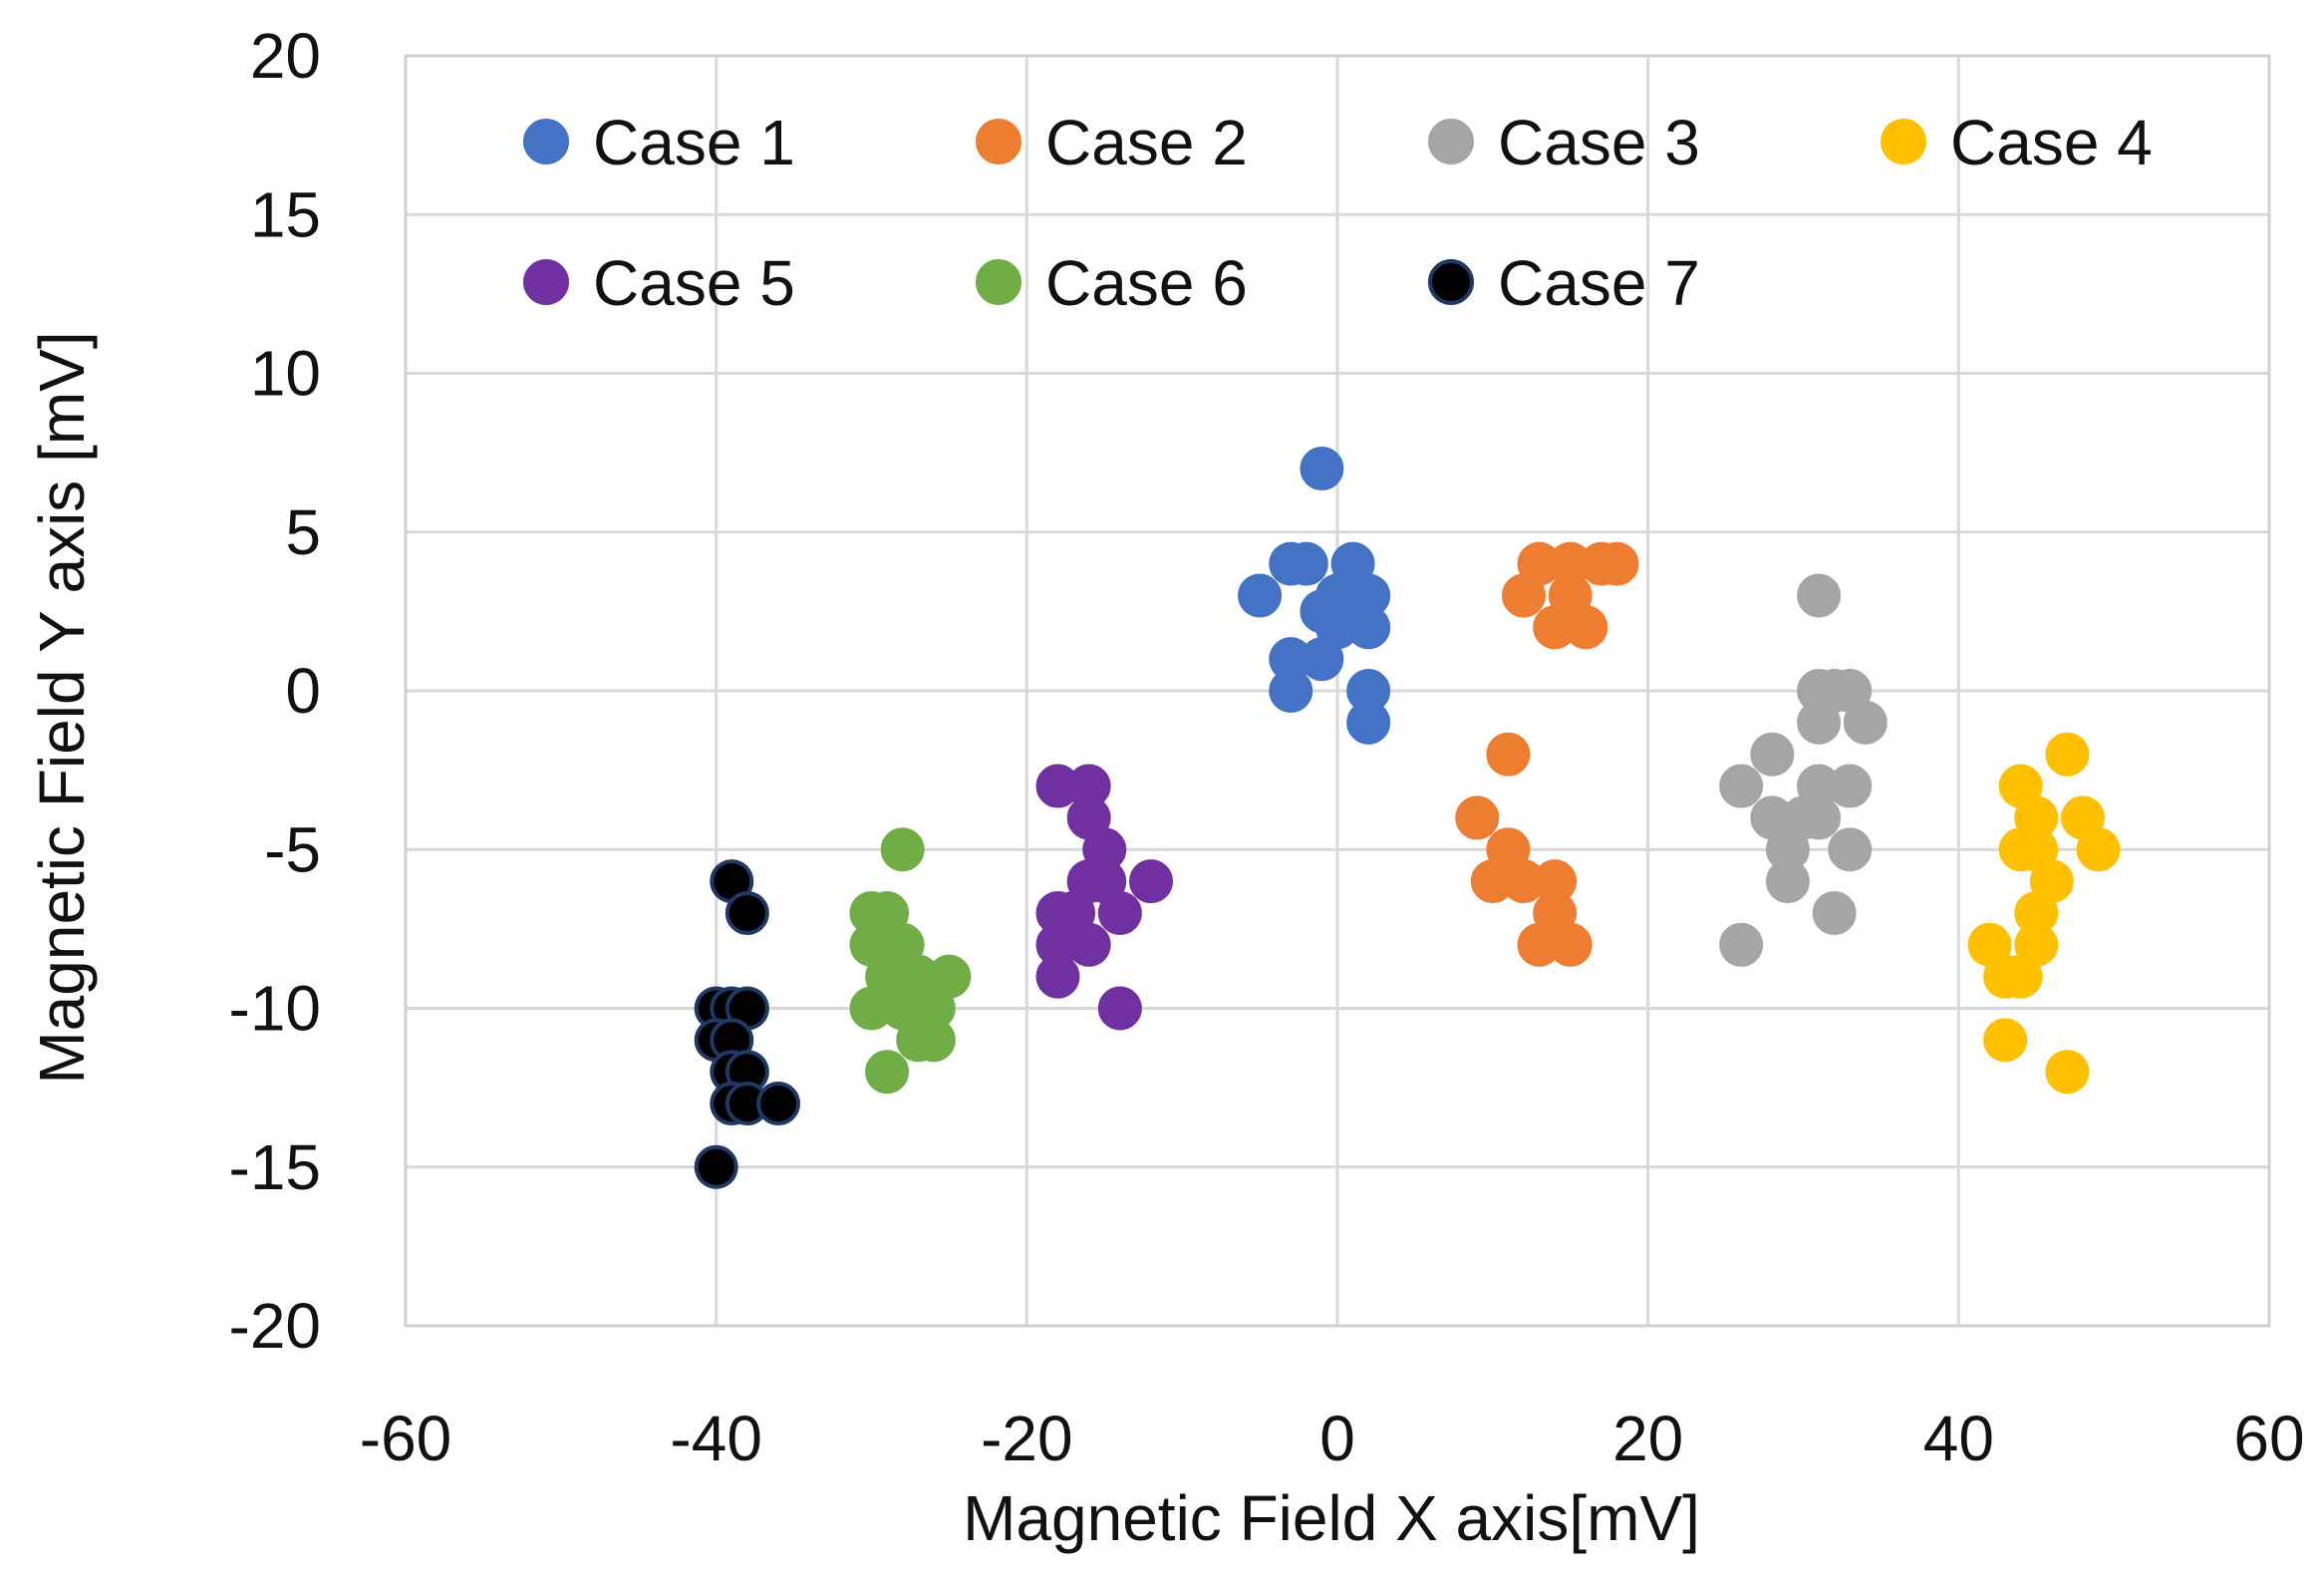  What do you see at coordinates (1958, 1438) in the screenshot?
I see `x-tick-label: 40` at bounding box center [1958, 1438].